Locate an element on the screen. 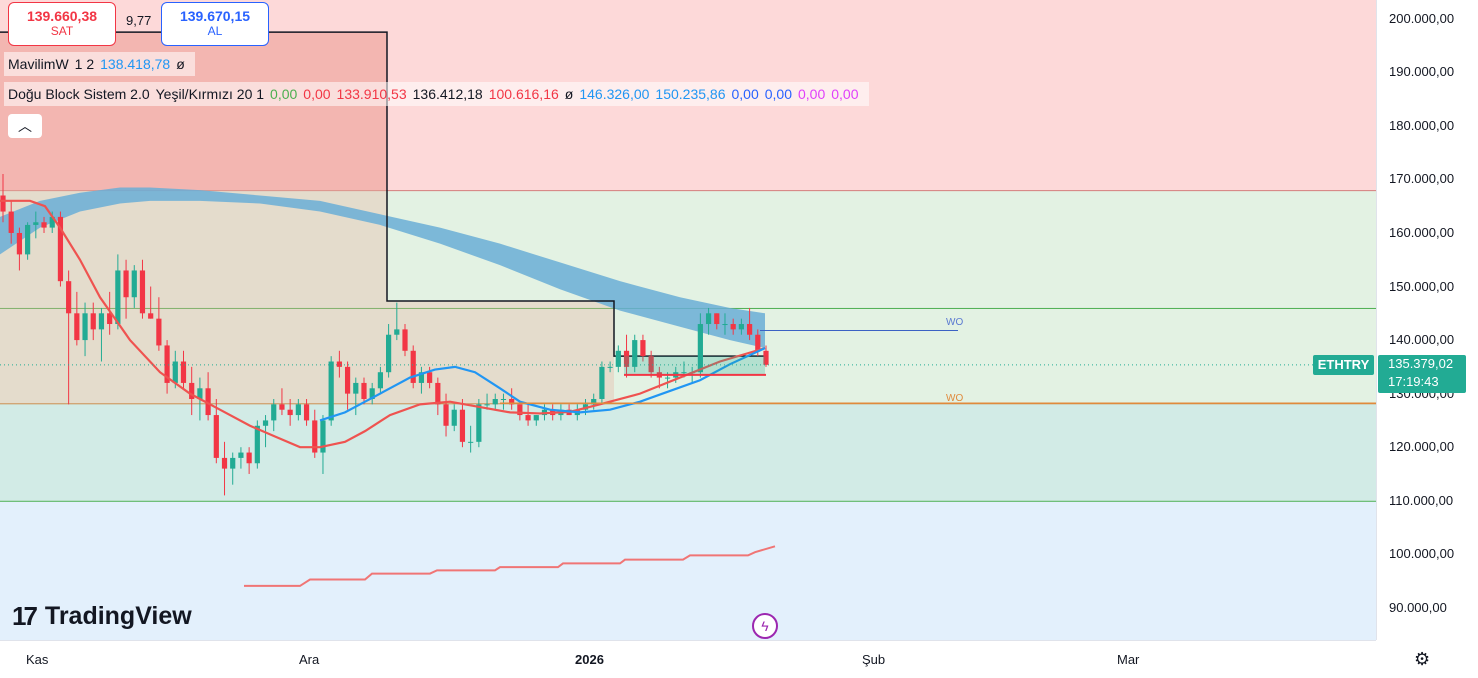 This screenshot has height=678, width=1478. lightning-bolt-icon: ϟ is located at coordinates (765, 626).